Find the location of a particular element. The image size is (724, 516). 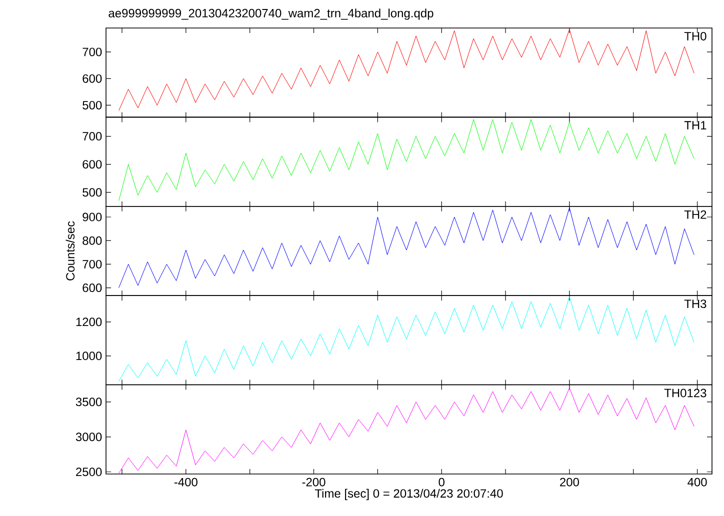

annotation: TH0123 is located at coordinates (685, 393).